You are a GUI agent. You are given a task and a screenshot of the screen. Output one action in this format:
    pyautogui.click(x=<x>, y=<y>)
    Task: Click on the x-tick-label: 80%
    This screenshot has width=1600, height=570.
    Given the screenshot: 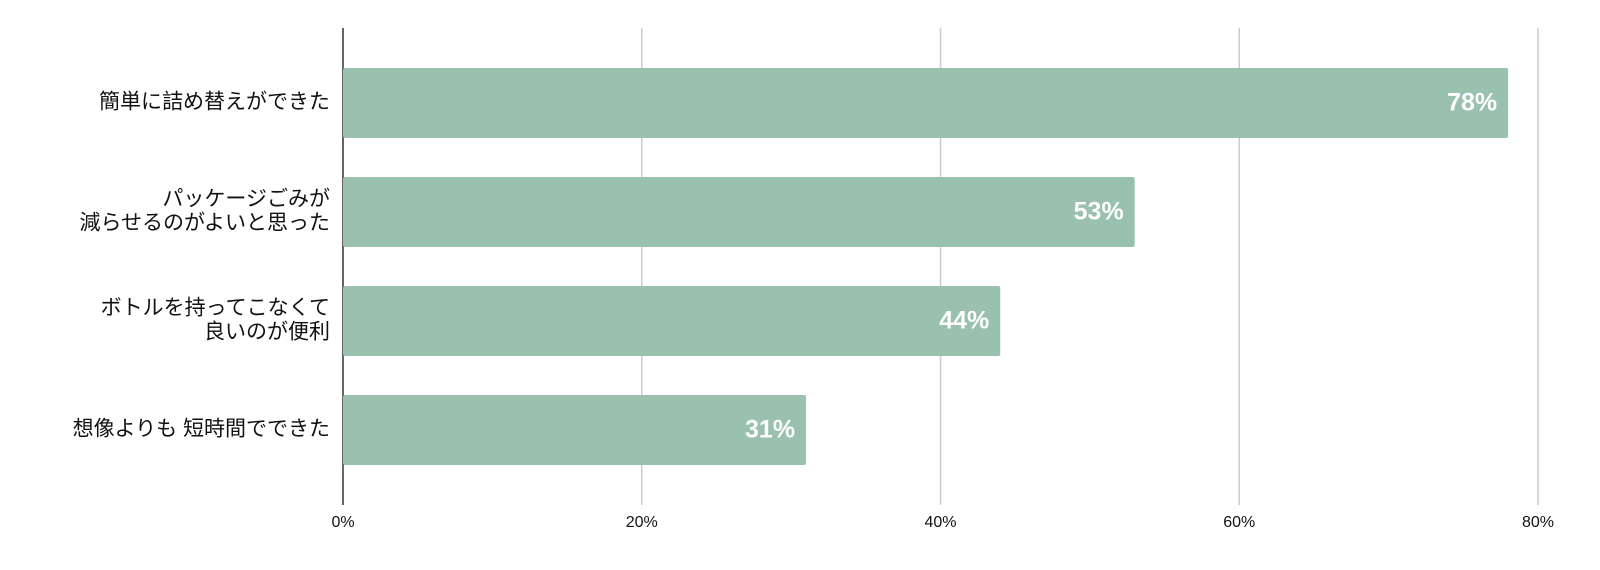 What is the action you would take?
    pyautogui.click(x=1538, y=522)
    